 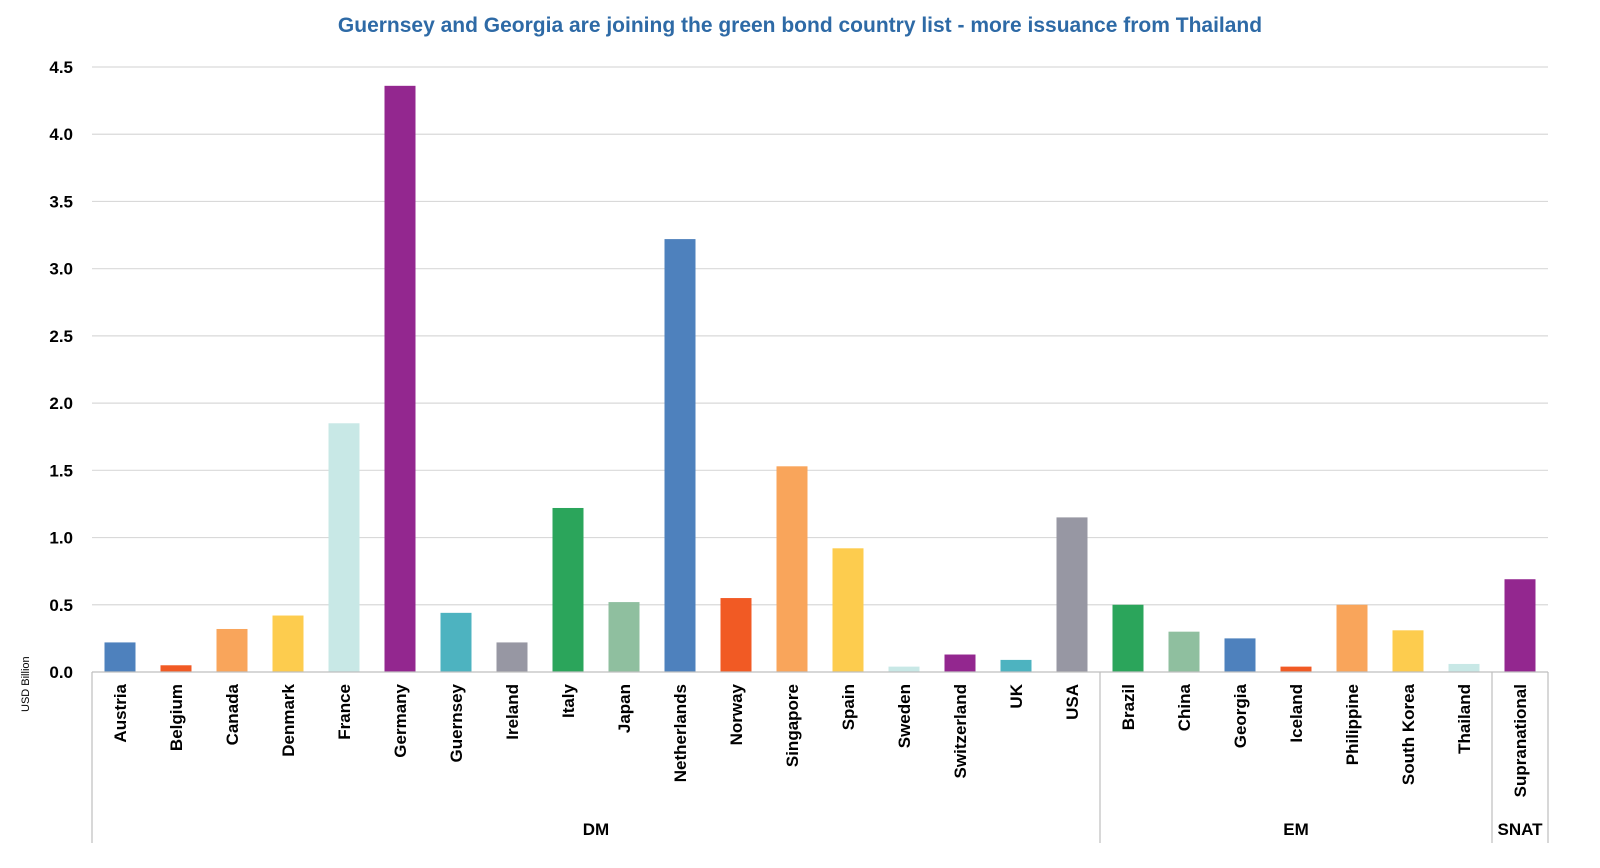 What do you see at coordinates (1184, 651) in the screenshot?
I see `bar-china` at bounding box center [1184, 651].